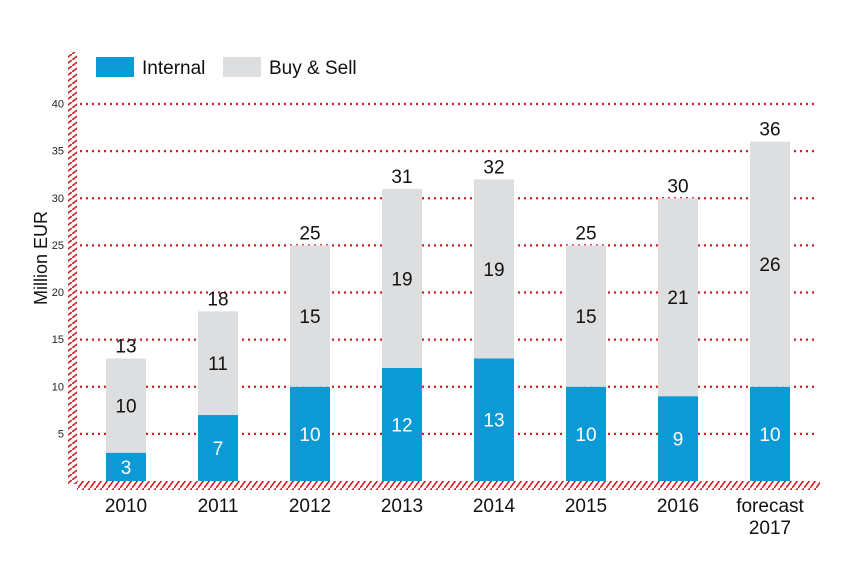  Describe the element at coordinates (58, 293) in the screenshot. I see `y-tick-label: 20` at that location.